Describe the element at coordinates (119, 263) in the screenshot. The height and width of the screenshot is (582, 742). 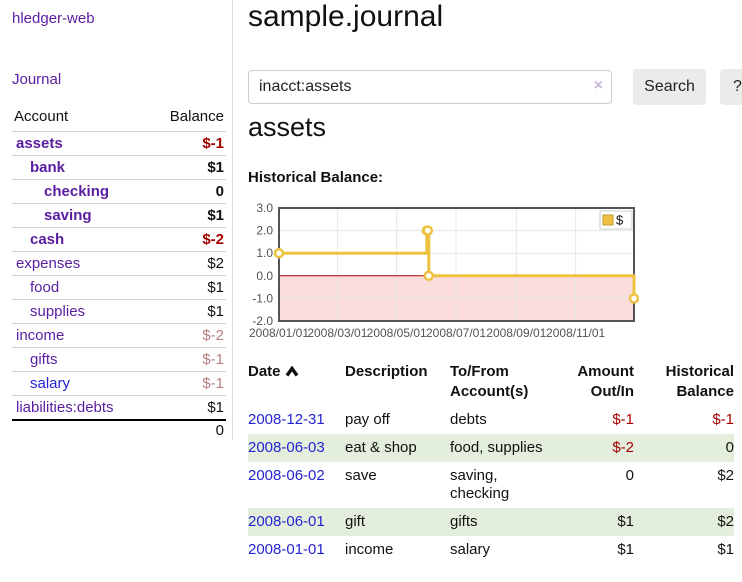
I see `account-row: expenses $2` at that location.